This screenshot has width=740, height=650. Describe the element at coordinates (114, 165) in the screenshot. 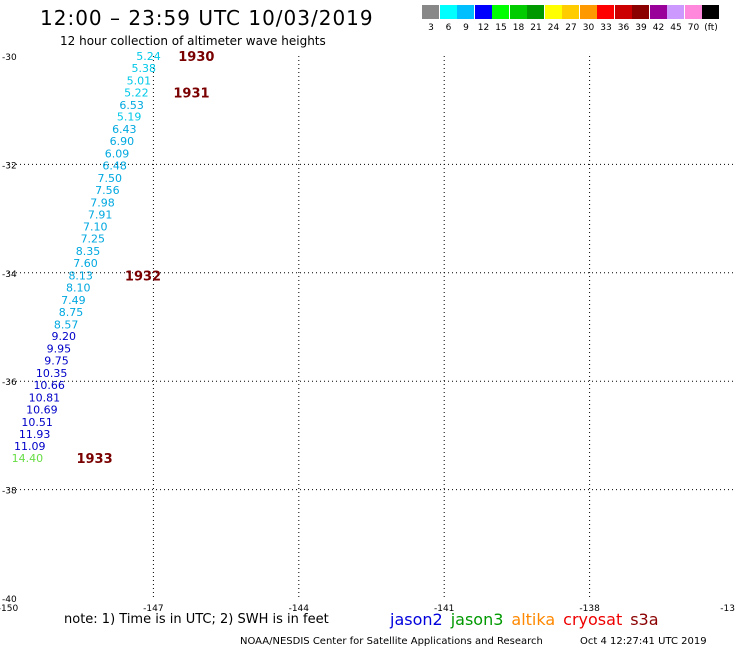

I see `swh-data-point: 6.48` at that location.